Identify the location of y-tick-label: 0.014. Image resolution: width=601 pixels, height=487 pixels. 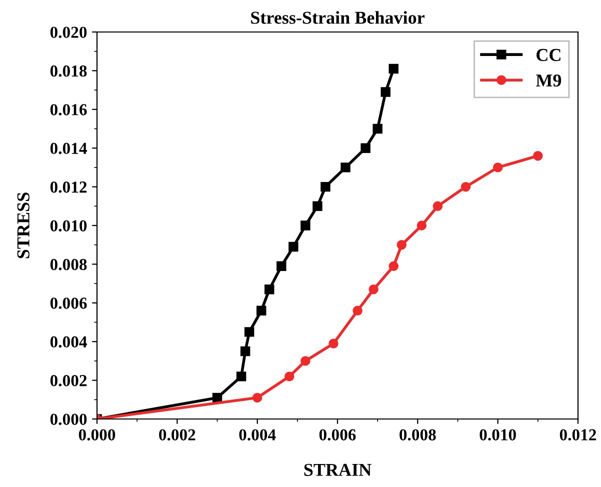
(68, 148).